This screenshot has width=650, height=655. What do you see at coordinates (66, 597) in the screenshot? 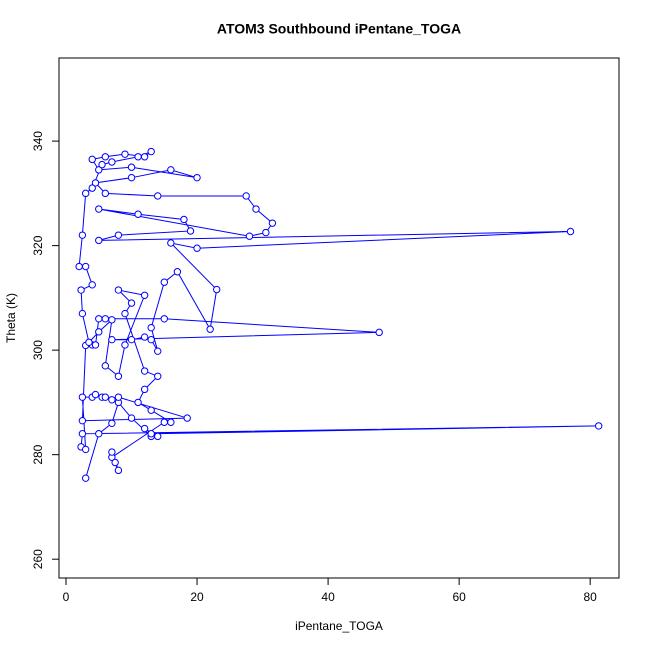
I see `x-tick-label: 0` at bounding box center [66, 597].